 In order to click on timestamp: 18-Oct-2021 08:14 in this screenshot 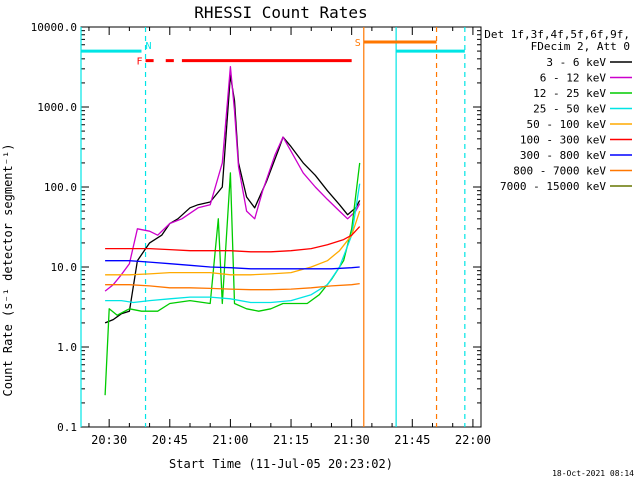, I will do `click(593, 473)`.